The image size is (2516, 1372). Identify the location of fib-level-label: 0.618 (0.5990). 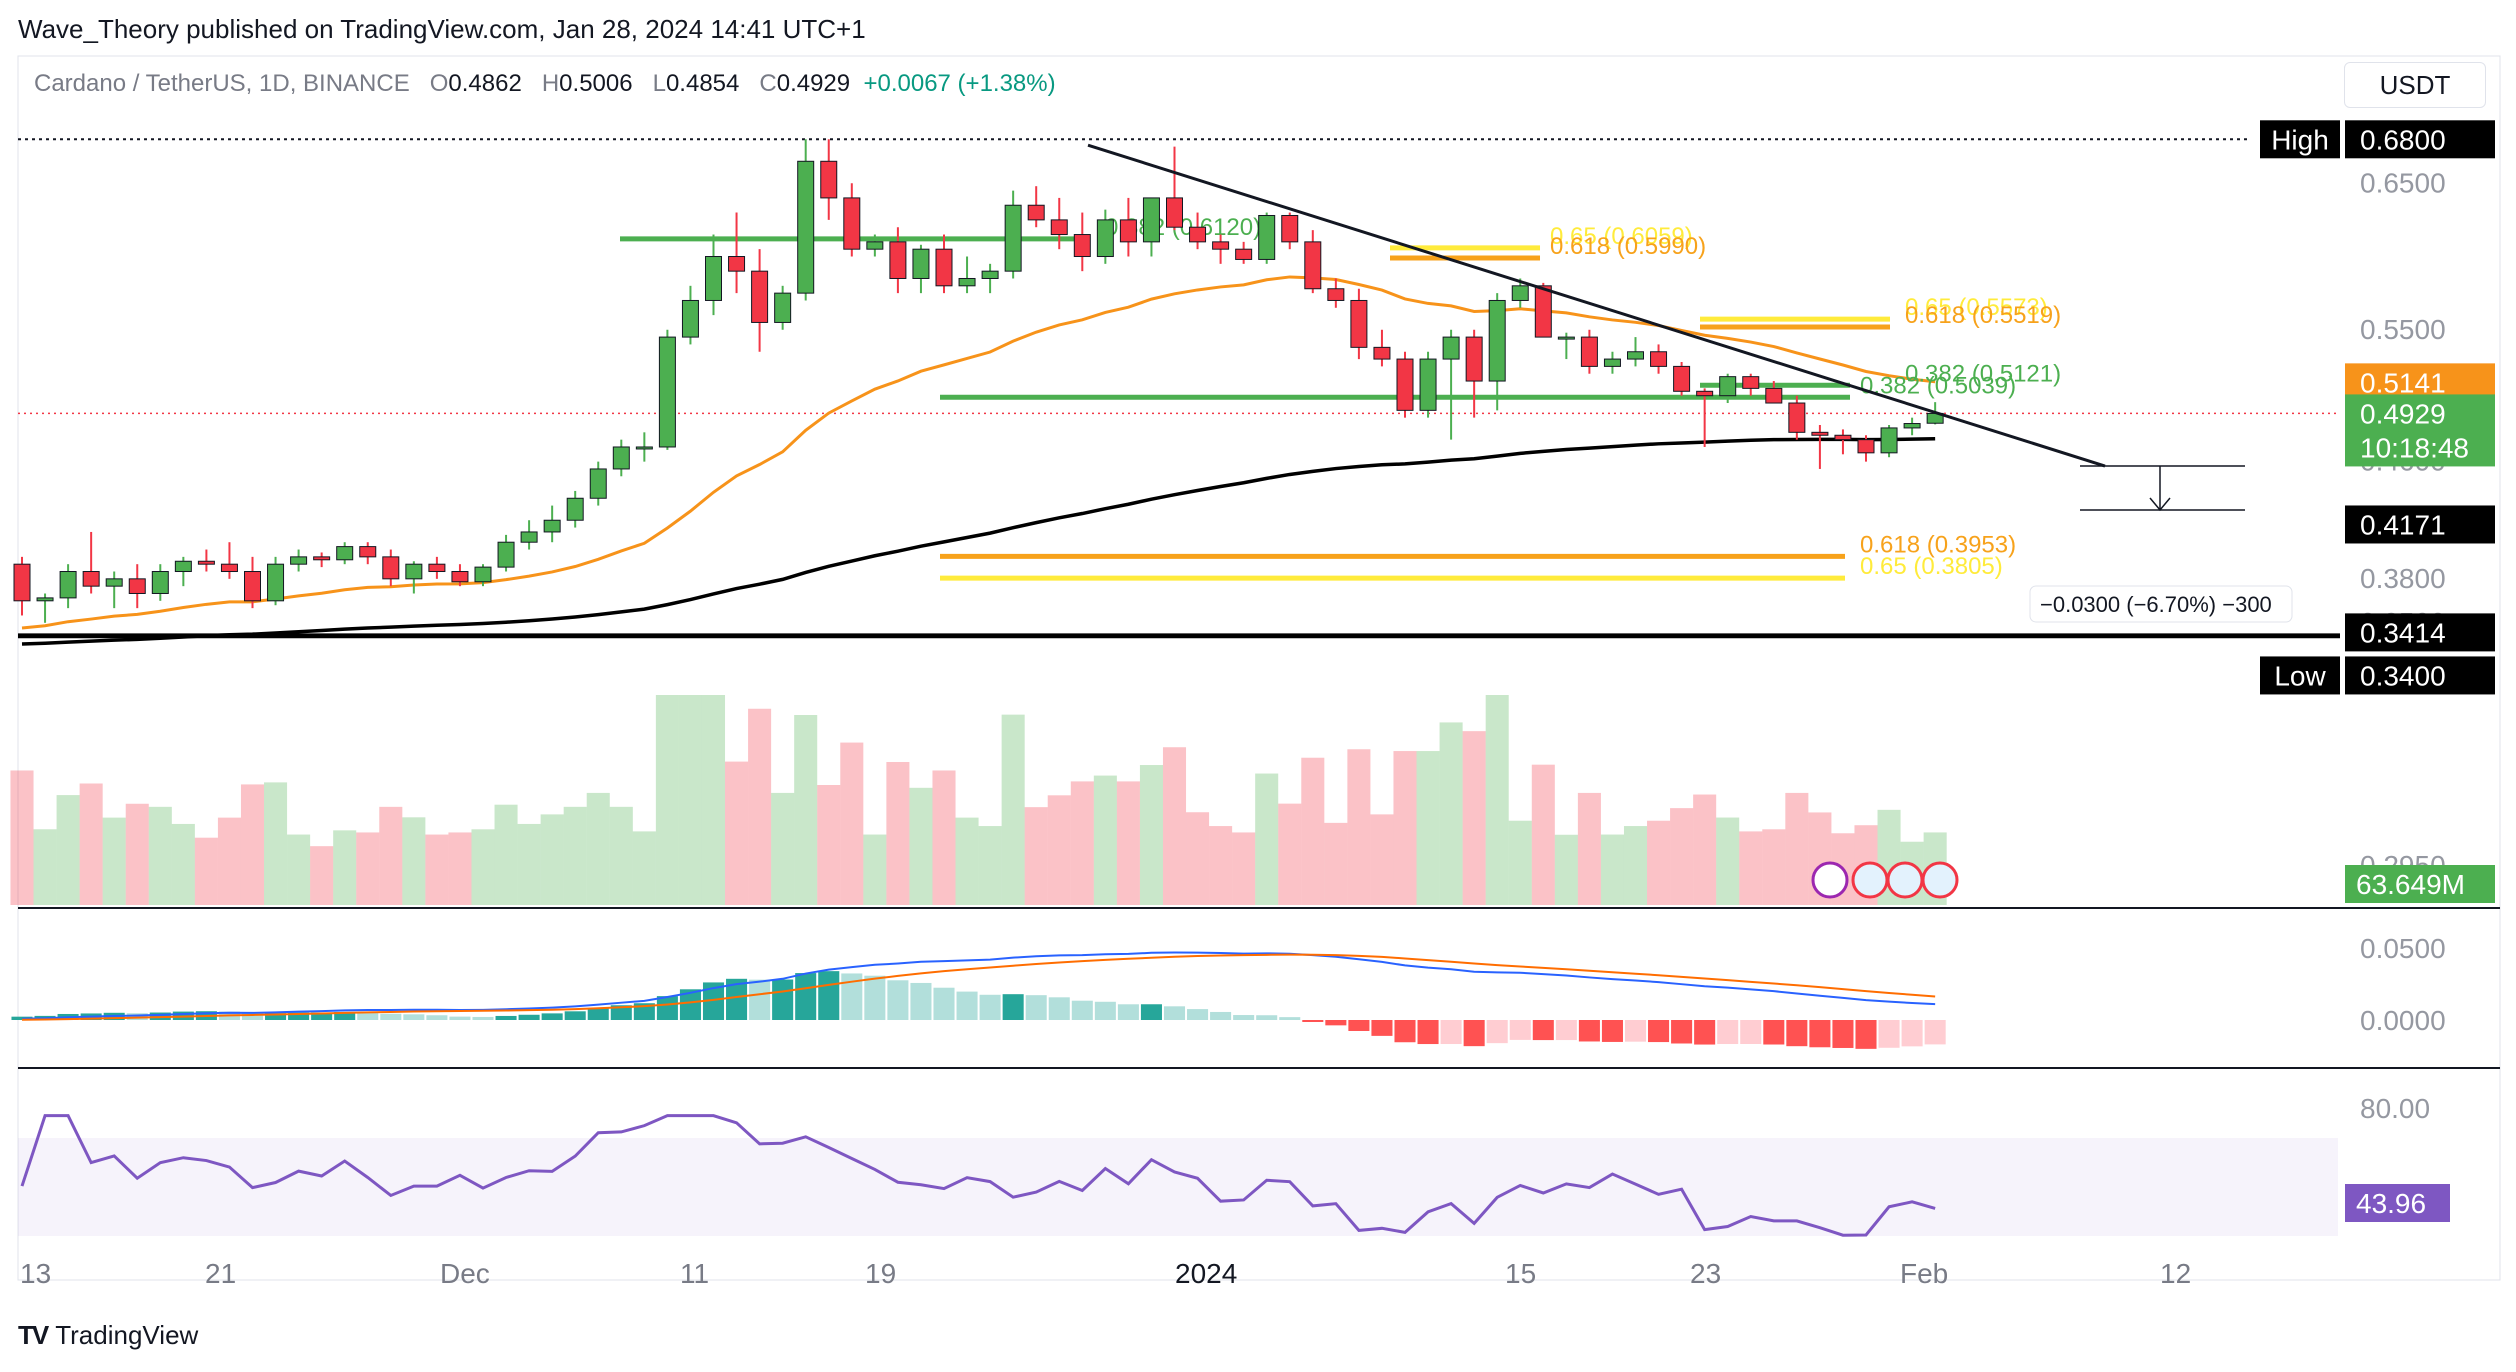
(1628, 246).